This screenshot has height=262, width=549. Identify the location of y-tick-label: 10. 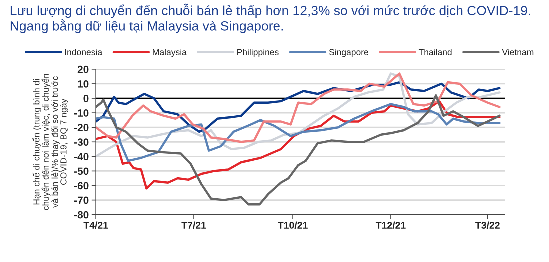
(83, 84).